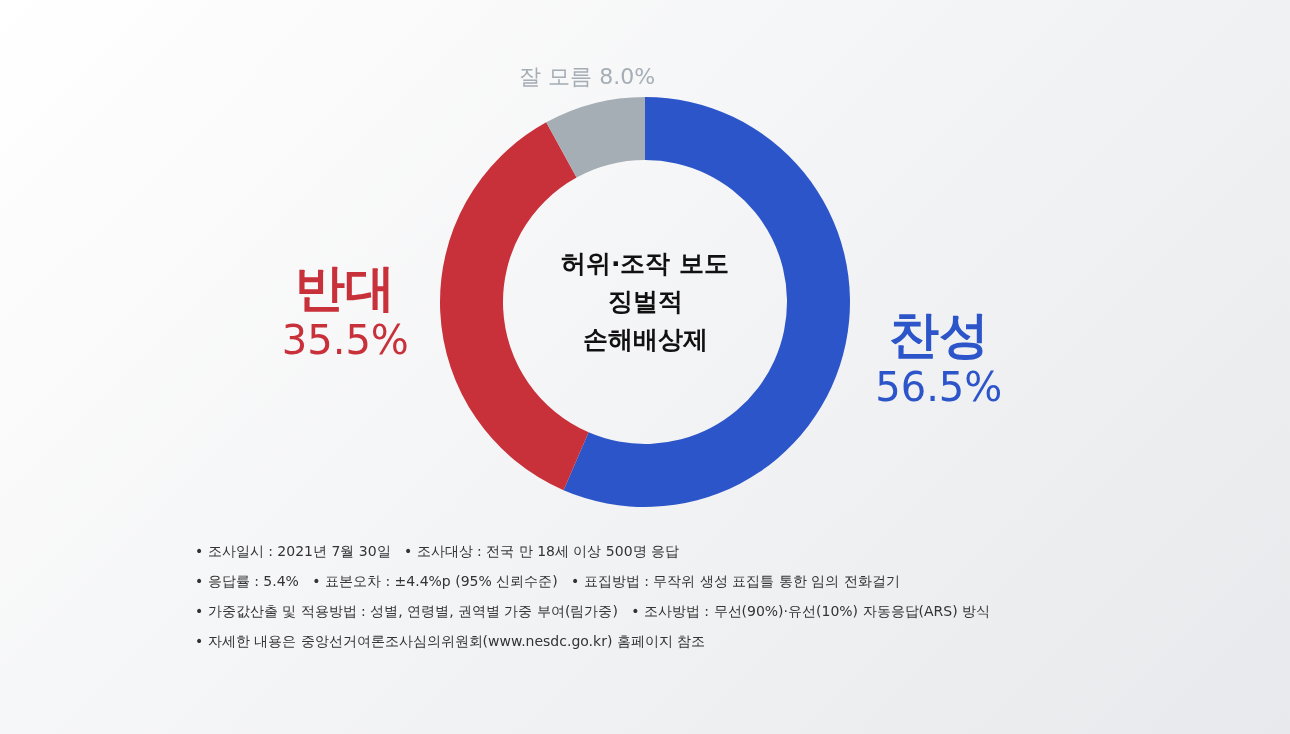 The image size is (1290, 734). Describe the element at coordinates (593, 611) in the screenshot. I see `text: • 가중값산출 및 적용방법 : 성별, 연령별, 권역별 가중 부여(림가중) • 조사방법 : 무선(90%)·유선(10%) 자동응답(ARS) 방식` at that location.